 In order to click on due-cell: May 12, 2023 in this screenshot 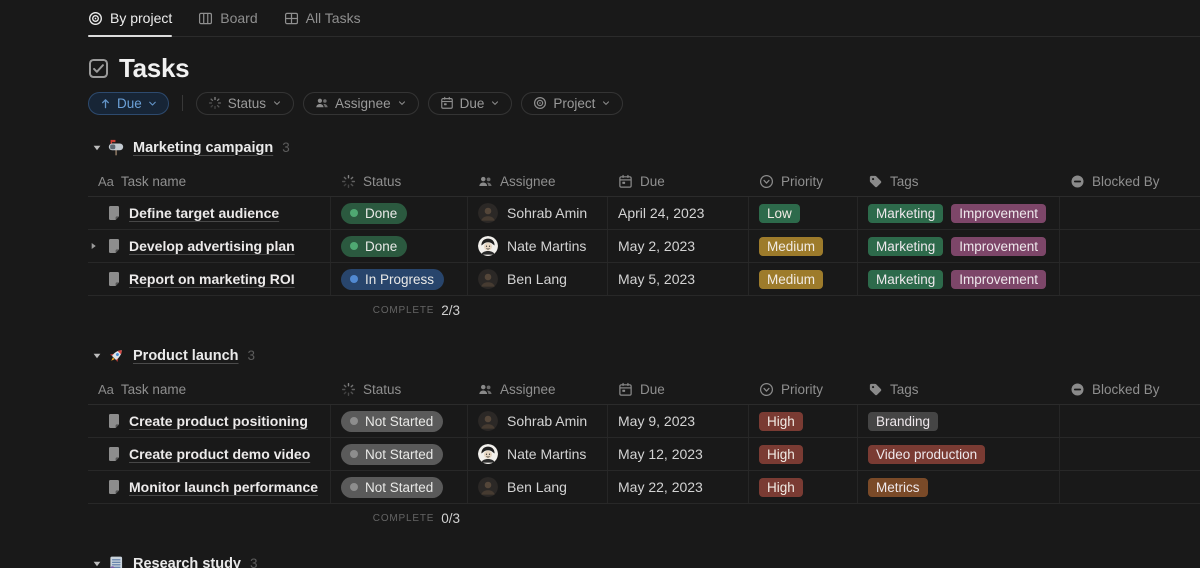, I will do `click(678, 454)`.